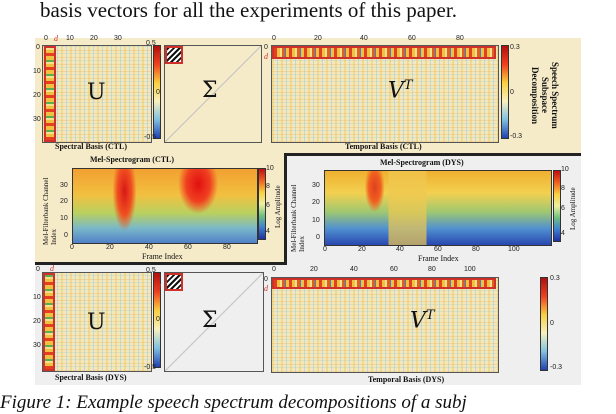 This screenshot has height=414, width=616. What do you see at coordinates (476, 249) in the screenshot?
I see `mel-dys-x-tick: 80` at bounding box center [476, 249].